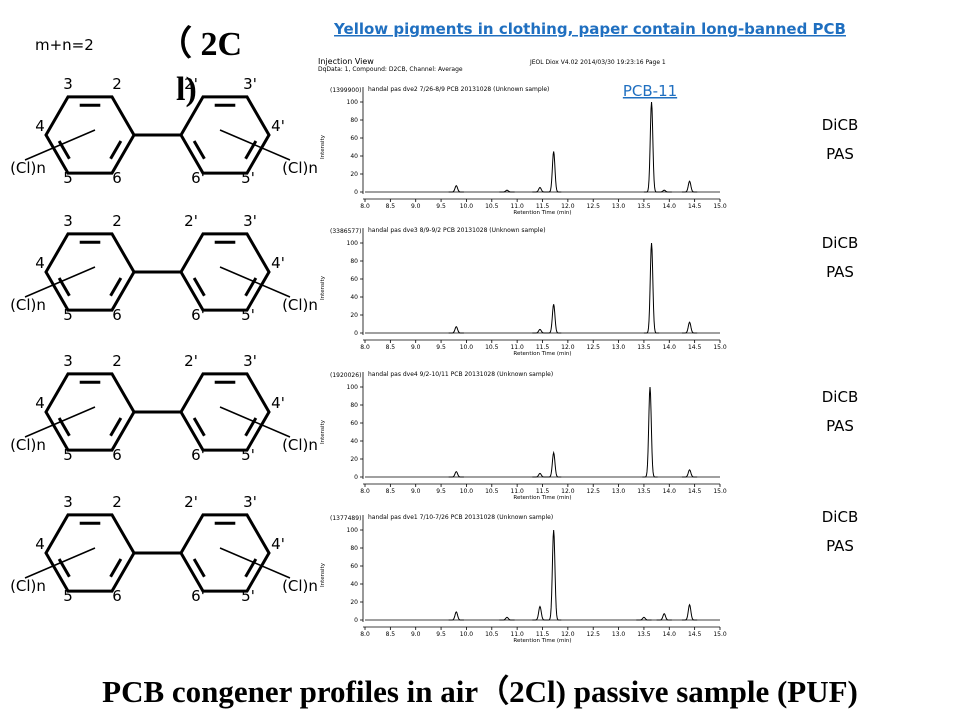 The image size is (960, 720). What do you see at coordinates (619, 347) in the screenshot?
I see `x-tick-label: 13.0` at bounding box center [619, 347].